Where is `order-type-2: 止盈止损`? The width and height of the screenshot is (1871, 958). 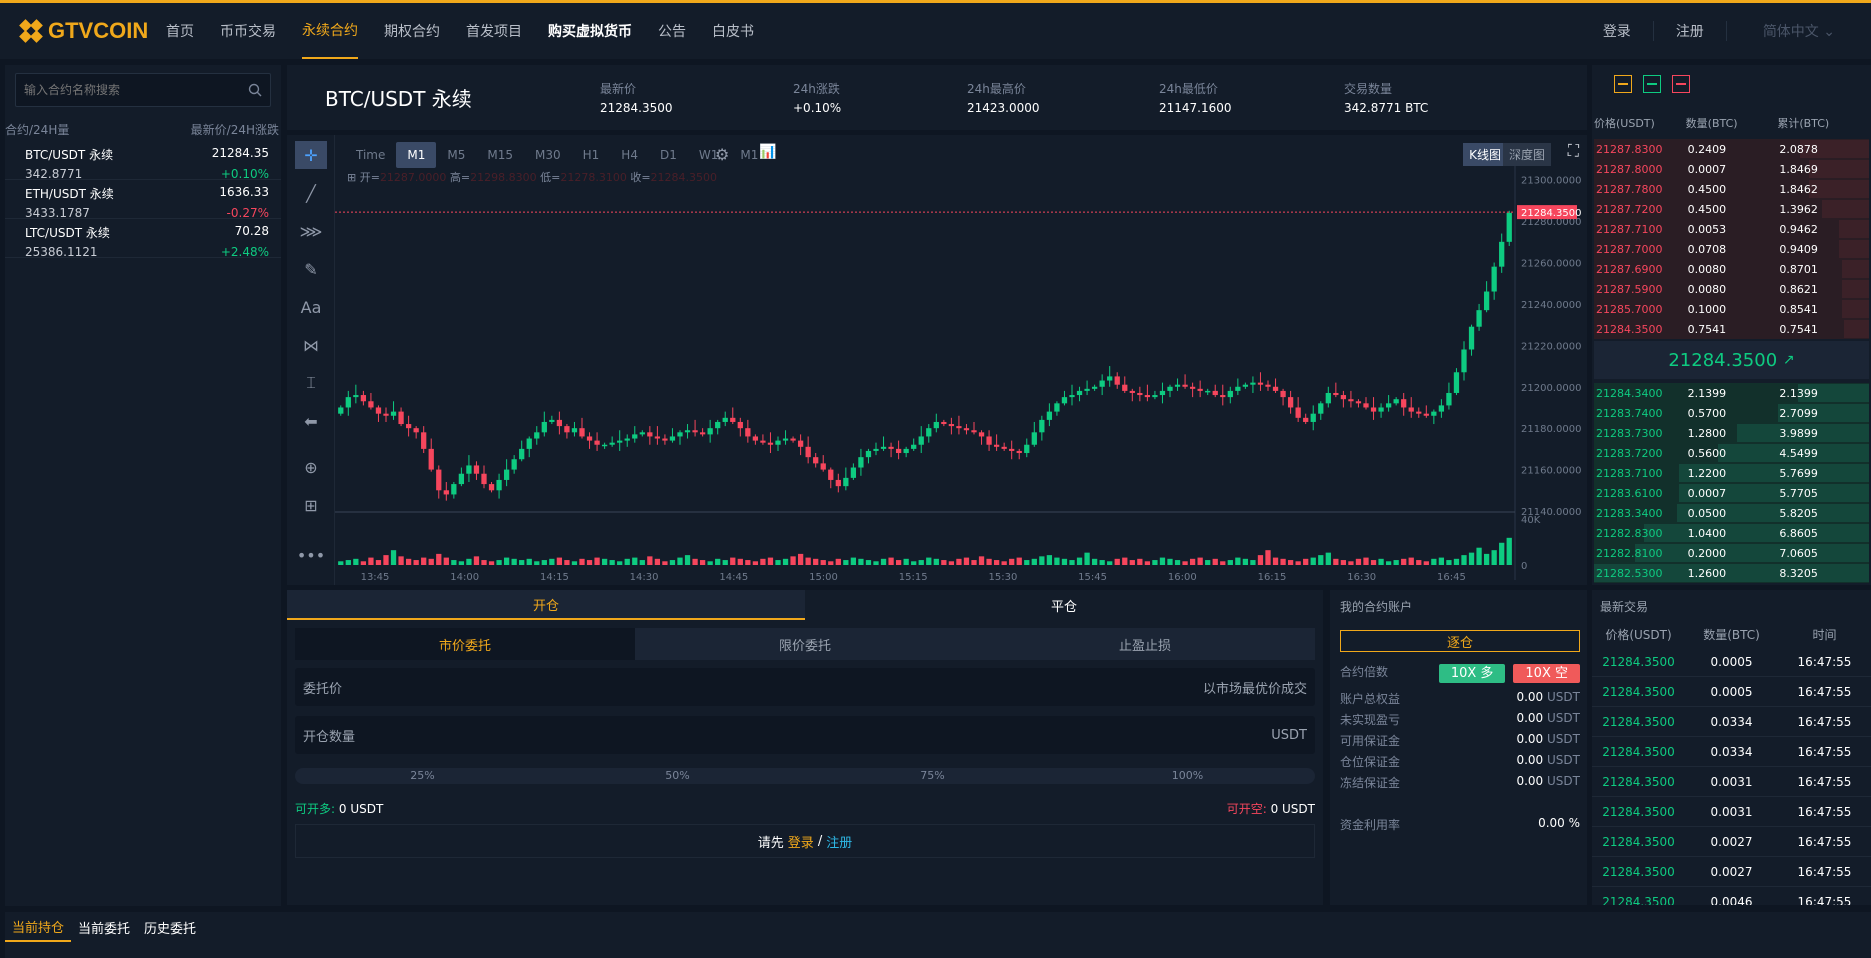
order-type-2: 止盈止损 is located at coordinates (1144, 646).